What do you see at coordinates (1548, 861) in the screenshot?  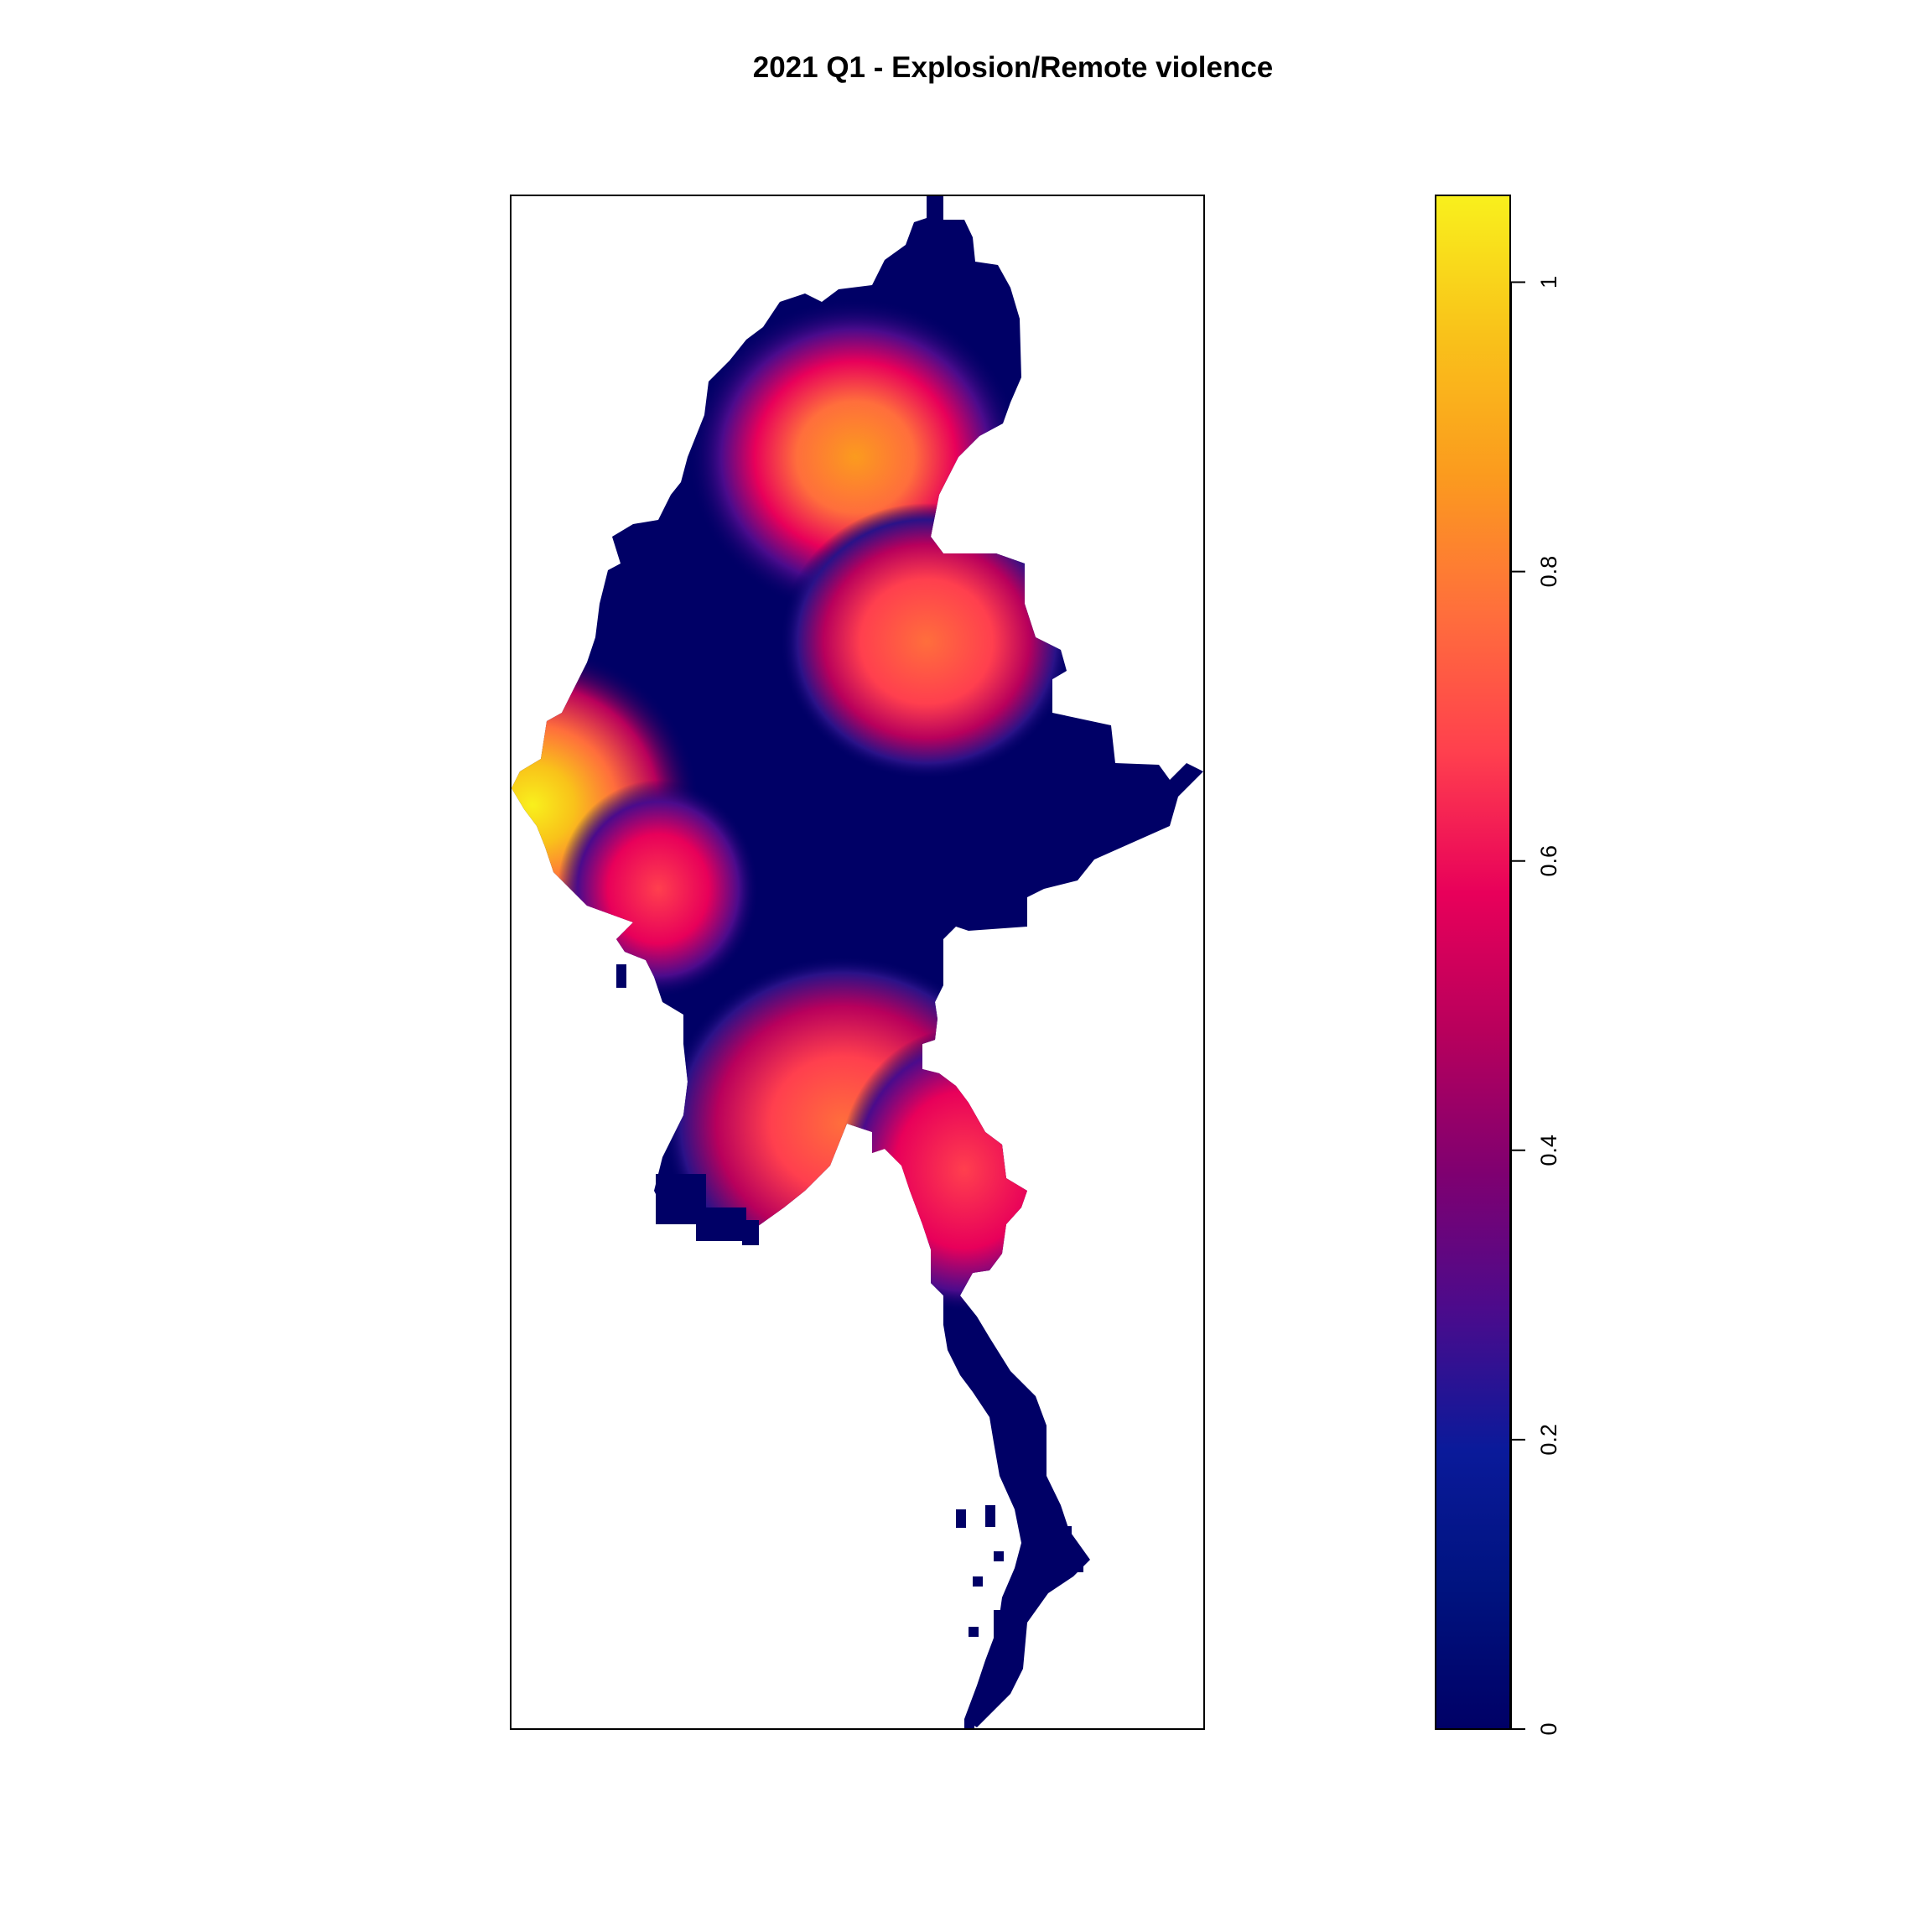 I see `legend-tick-label: 0.6` at bounding box center [1548, 861].